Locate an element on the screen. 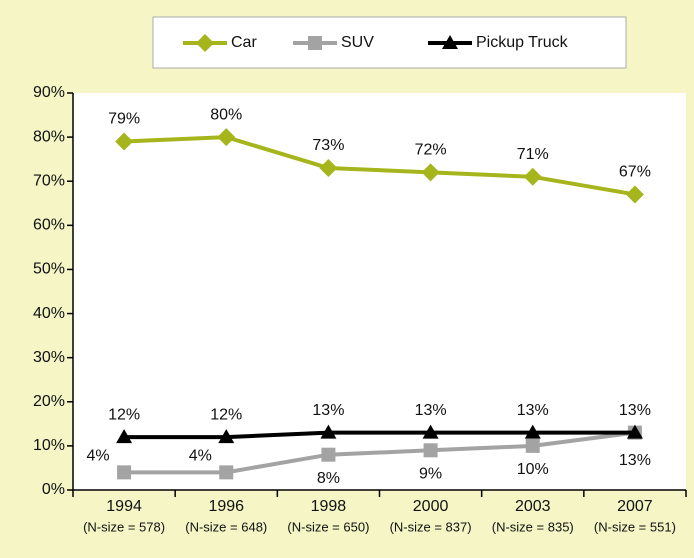 The height and width of the screenshot is (558, 694). x-tick-sublabel: (N-size = 648) is located at coordinates (226, 526).